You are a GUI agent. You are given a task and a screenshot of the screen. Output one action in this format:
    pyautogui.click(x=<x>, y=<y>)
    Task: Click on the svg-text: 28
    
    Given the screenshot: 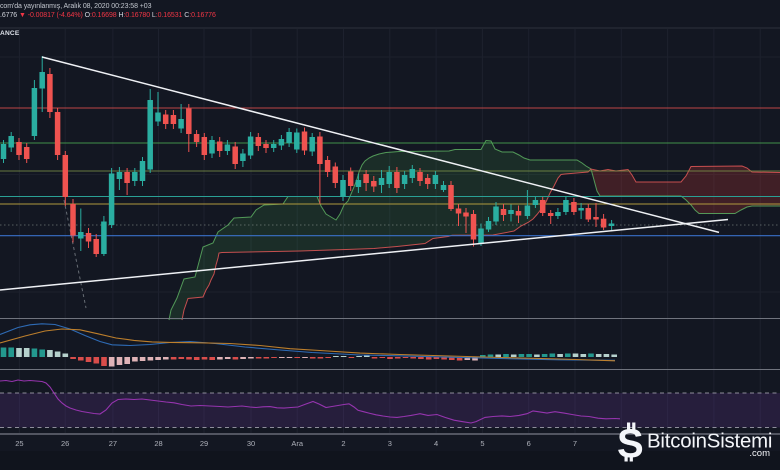 What is the action you would take?
    pyautogui.click(x=158, y=443)
    